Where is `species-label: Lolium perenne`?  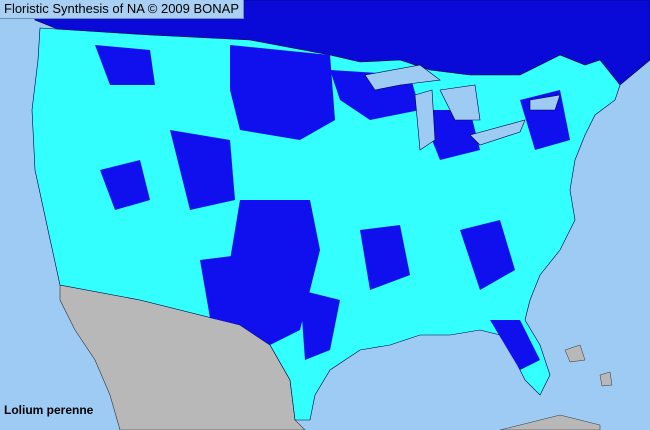 species-label: Lolium perenne is located at coordinates (49, 410).